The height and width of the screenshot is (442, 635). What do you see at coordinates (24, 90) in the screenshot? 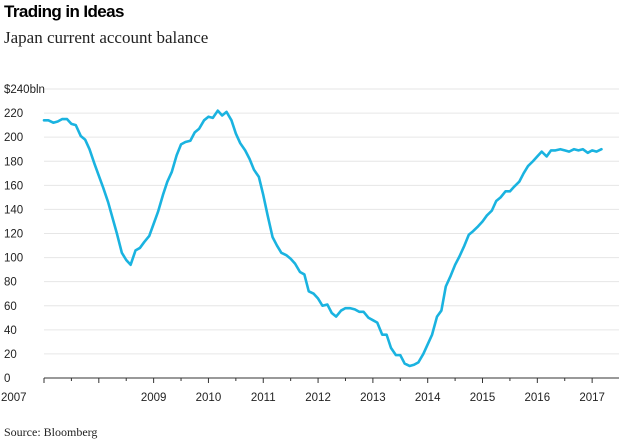
I see `y-tick-label-240: $240bln` at bounding box center [24, 90].